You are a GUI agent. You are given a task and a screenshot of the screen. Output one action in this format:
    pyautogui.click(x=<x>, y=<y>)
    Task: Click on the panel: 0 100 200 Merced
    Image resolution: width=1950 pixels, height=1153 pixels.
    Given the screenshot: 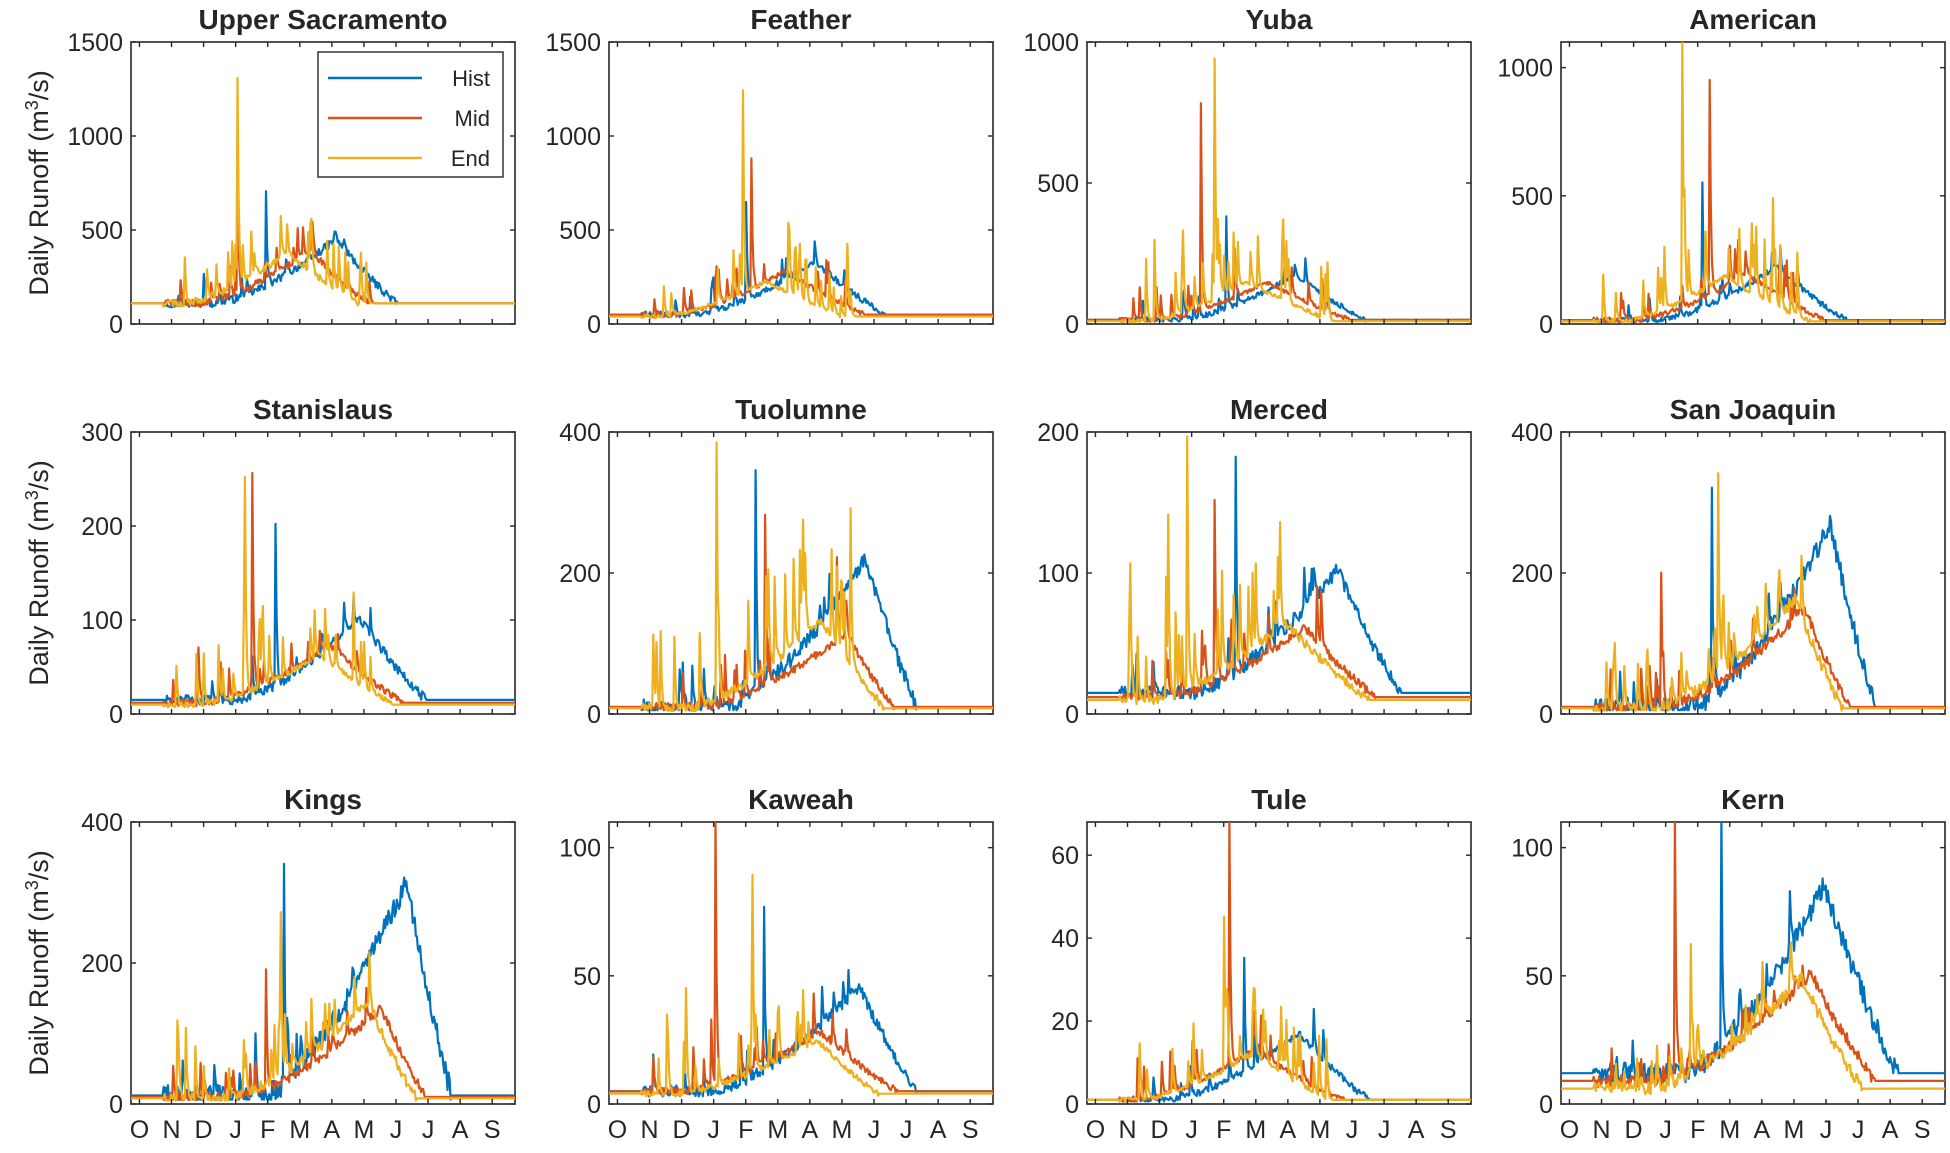 What is the action you would take?
    pyautogui.click(x=1254, y=561)
    